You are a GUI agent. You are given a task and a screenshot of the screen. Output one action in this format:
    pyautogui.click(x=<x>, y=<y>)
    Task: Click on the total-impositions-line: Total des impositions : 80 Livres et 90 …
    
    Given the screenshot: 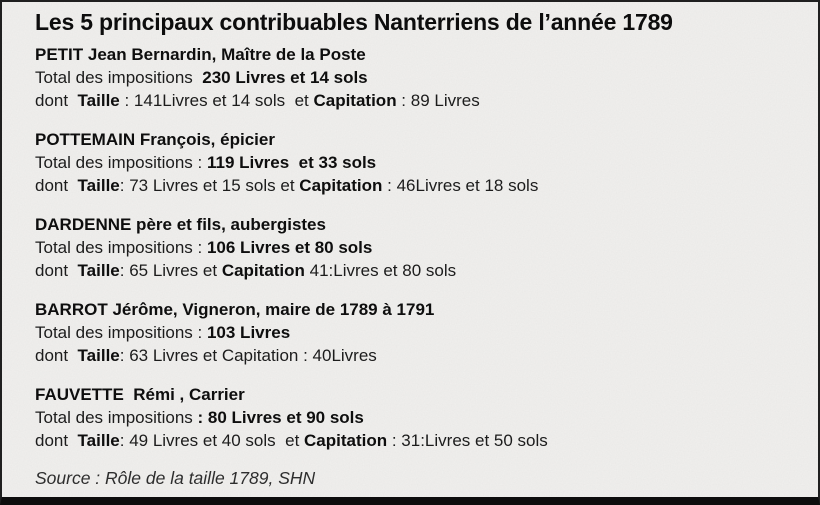 What is the action you would take?
    pyautogui.click(x=417, y=417)
    